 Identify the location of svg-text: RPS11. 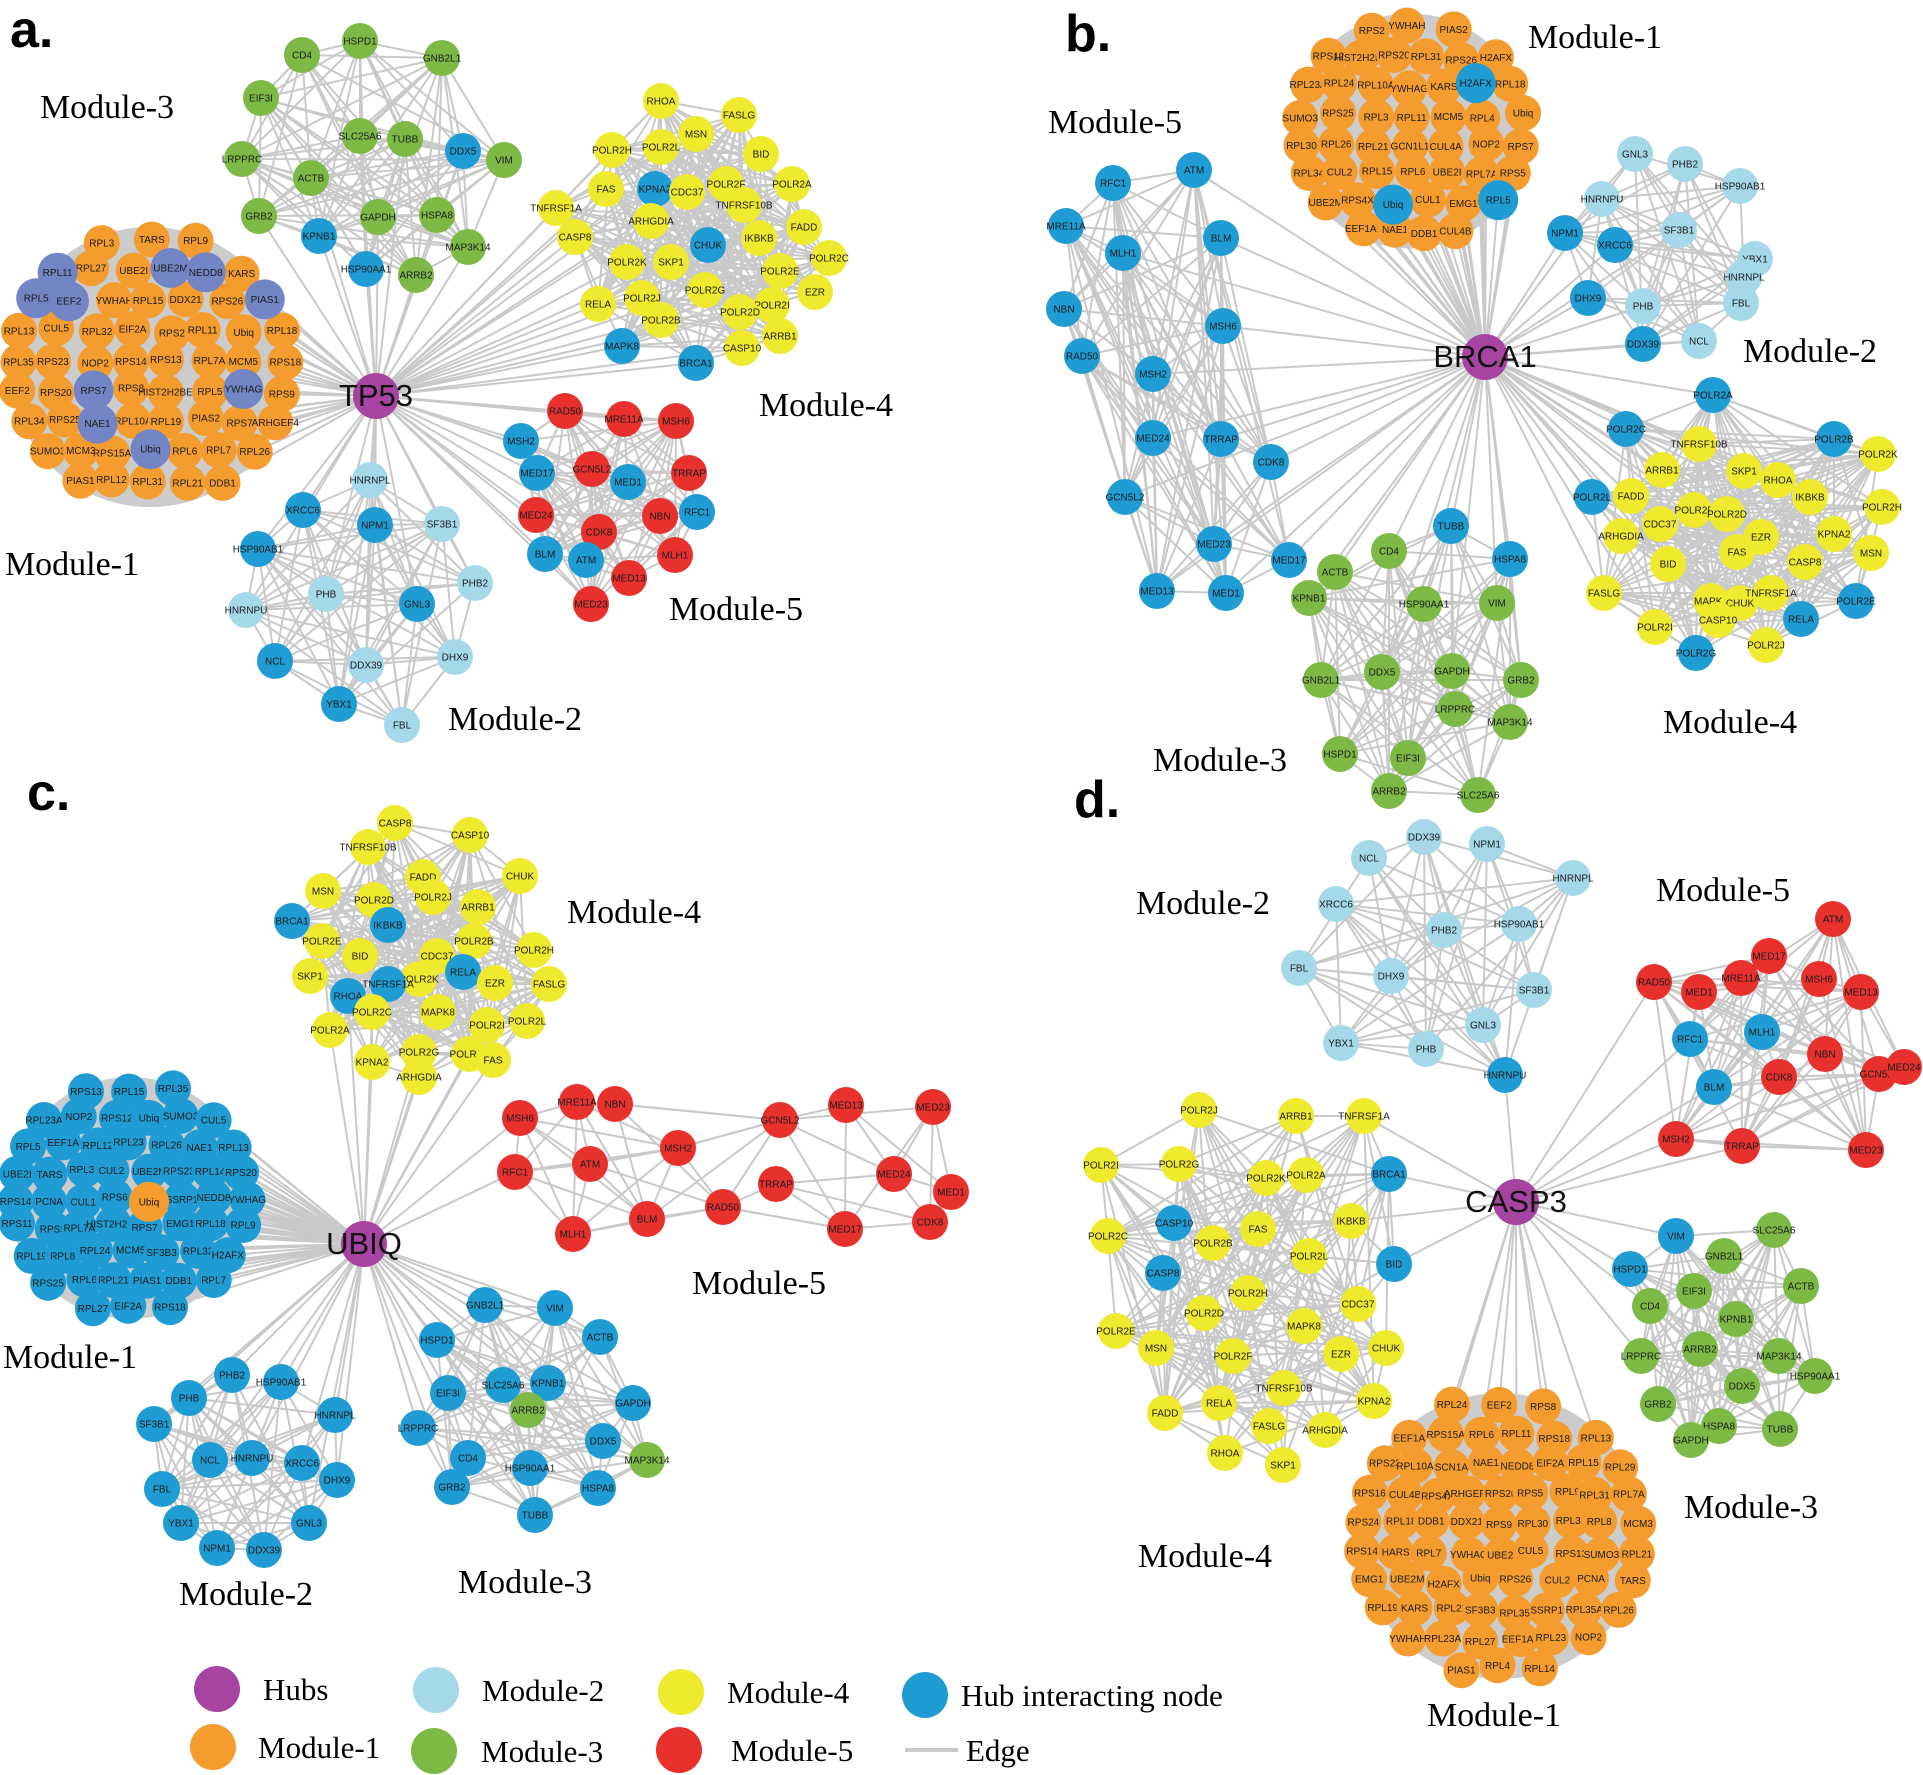
(17, 1224).